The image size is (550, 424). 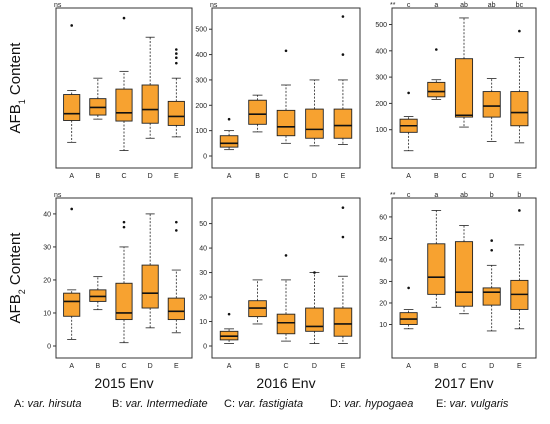 I want to click on legend-name: Intermediate, so click(x=177, y=404).